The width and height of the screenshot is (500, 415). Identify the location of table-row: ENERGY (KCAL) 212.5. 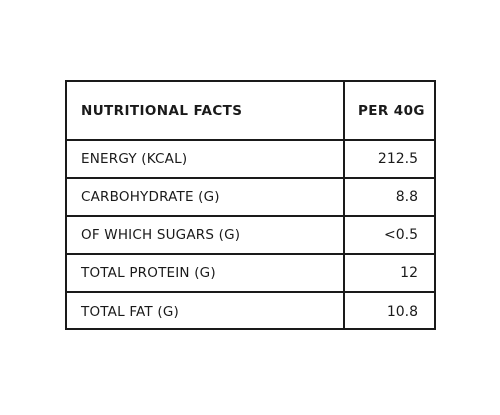
(250, 160).